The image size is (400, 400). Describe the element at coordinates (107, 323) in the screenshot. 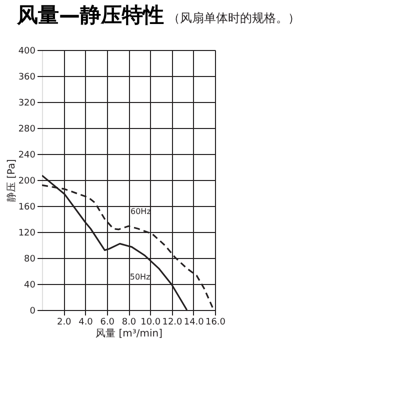

I see `x-tick-label: 6.0` at that location.